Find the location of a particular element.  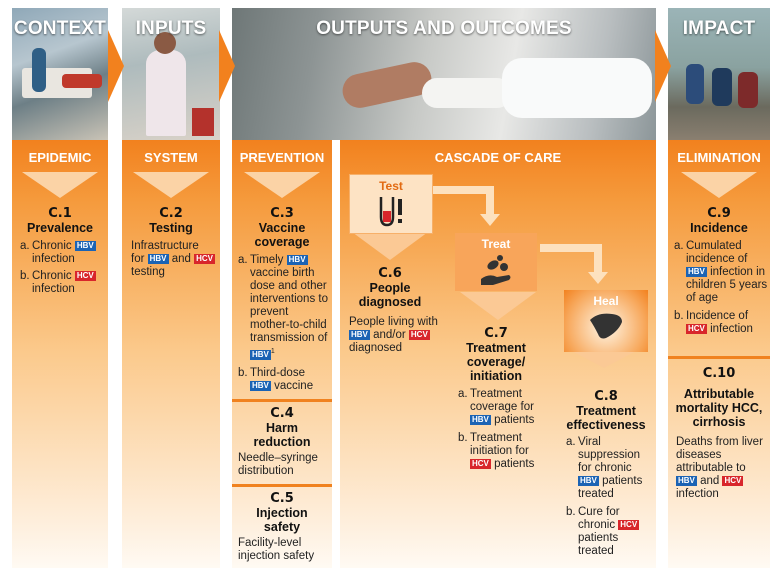

c8-title: Treatment effectiveness is located at coordinates (606, 418).